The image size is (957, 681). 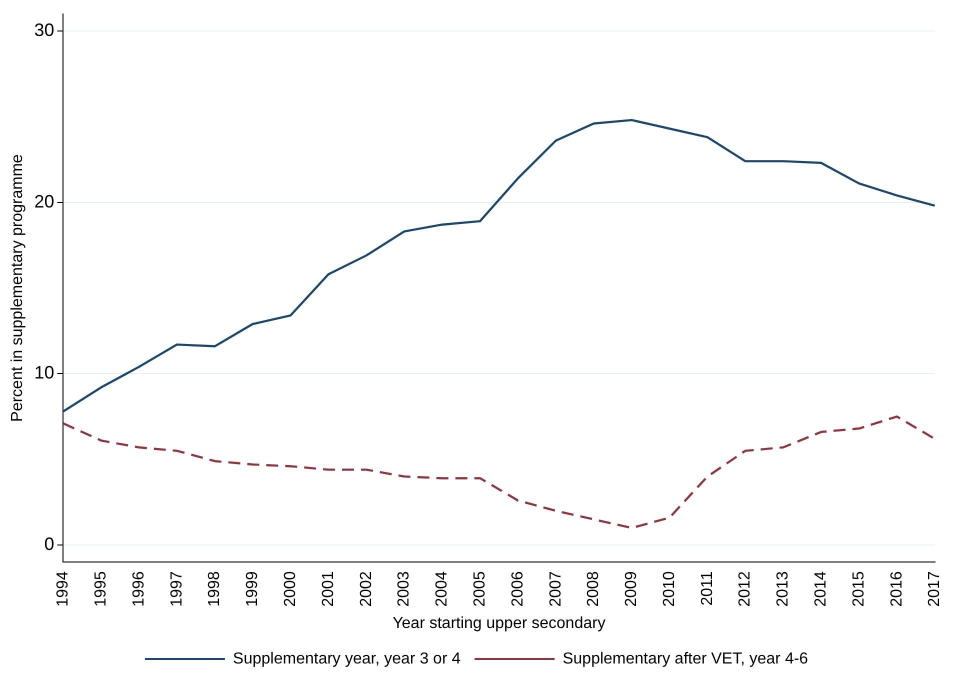 I want to click on x-tick-label: 2012, so click(x=745, y=589).